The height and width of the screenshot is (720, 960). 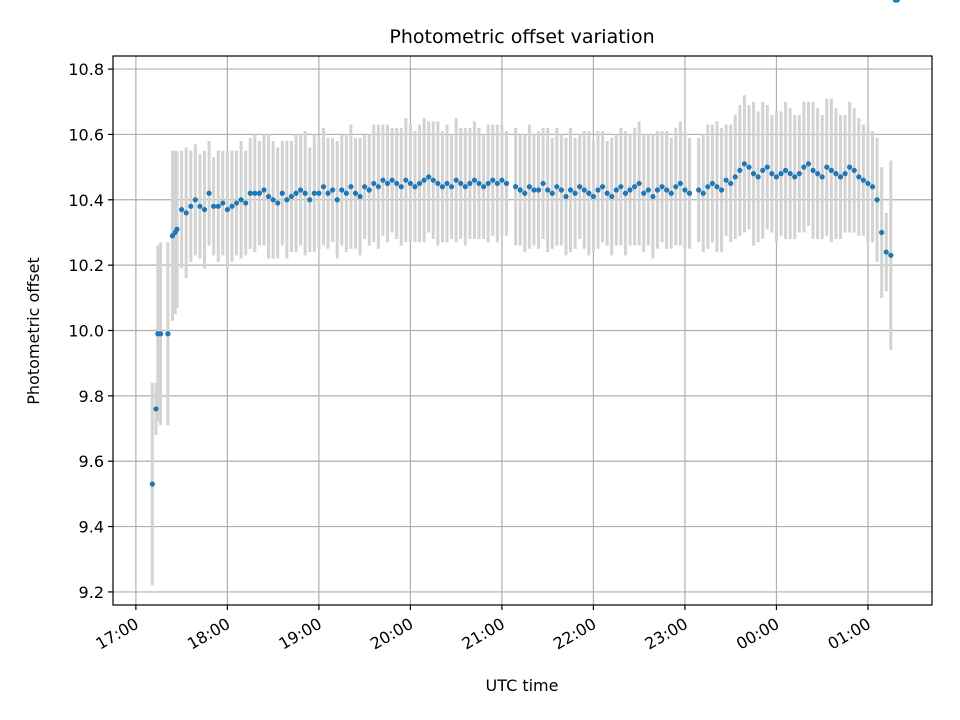 I want to click on y-axis-ticks: 9.2 9.4 9.6 9.8 10.0 10.2 10.4 10.6 10.8, so click(x=90, y=331).